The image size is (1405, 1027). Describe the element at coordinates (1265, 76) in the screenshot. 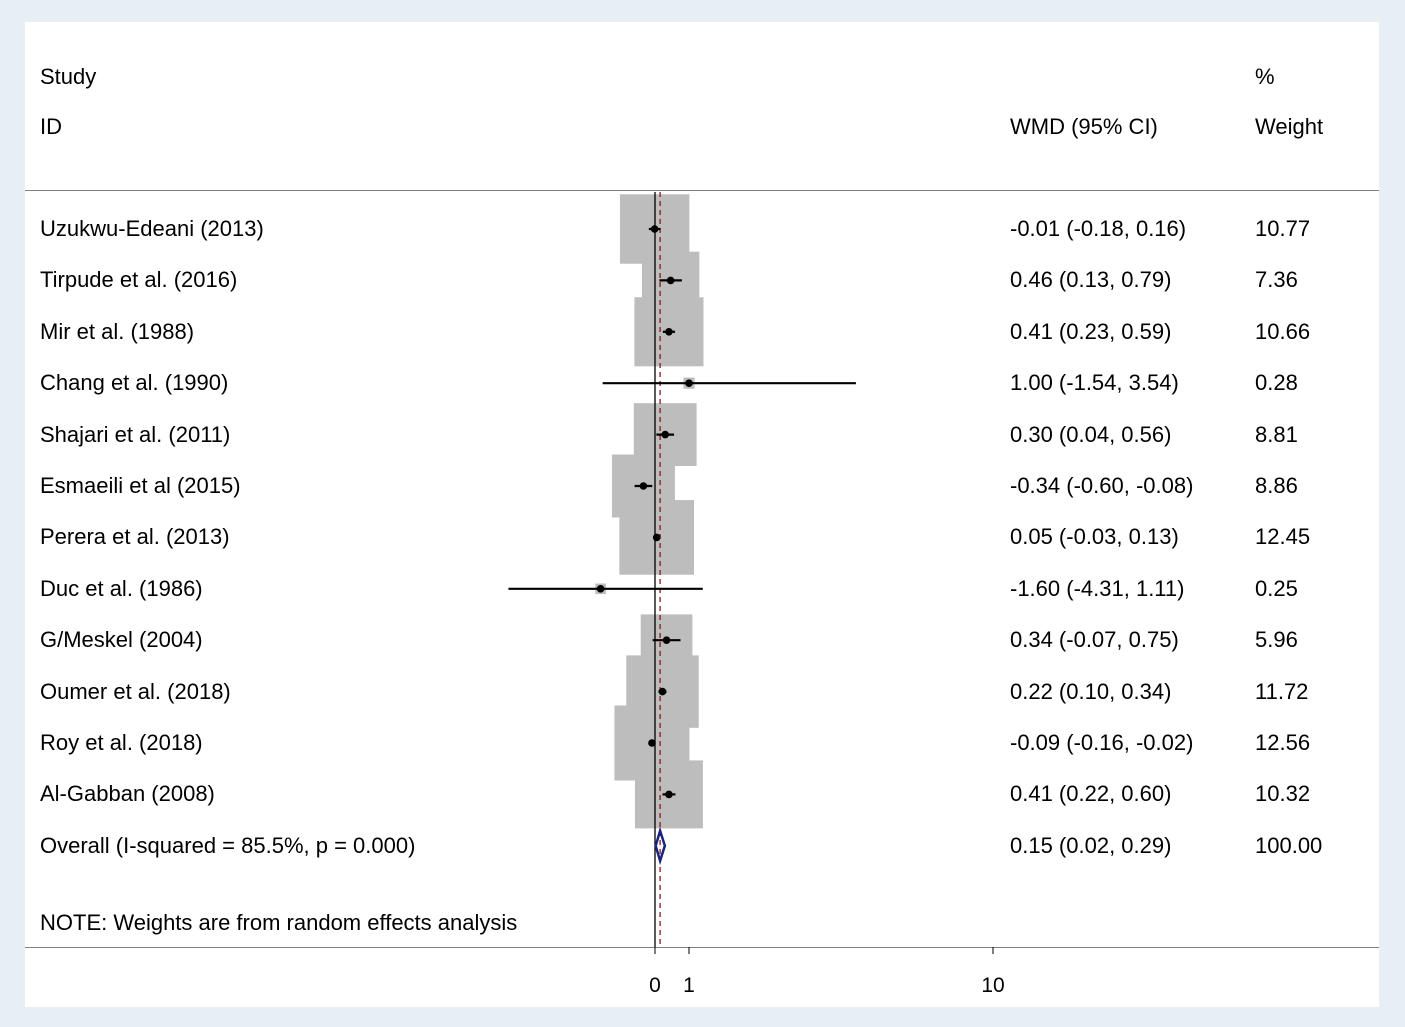

I see `header-percent: %` at that location.